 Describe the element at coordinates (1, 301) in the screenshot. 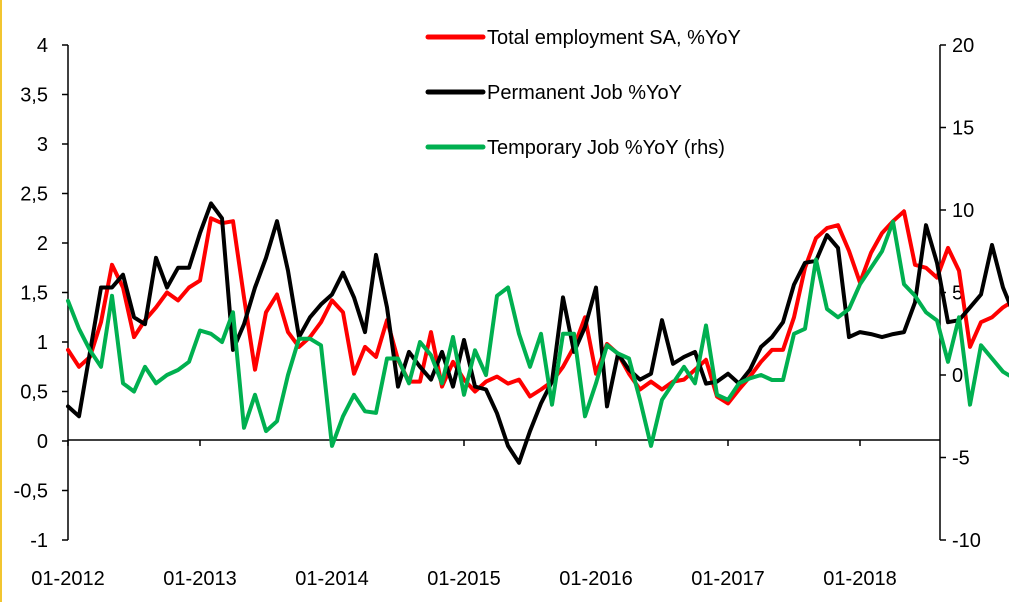

I see `left-edge-accent` at that location.